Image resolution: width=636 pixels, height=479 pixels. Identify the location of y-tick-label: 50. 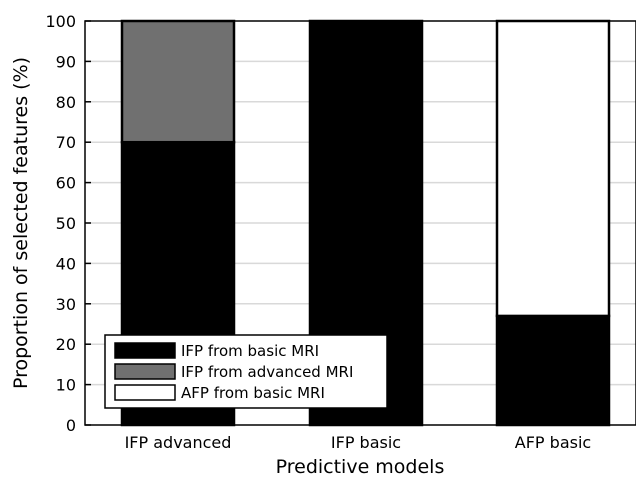
(66, 223).